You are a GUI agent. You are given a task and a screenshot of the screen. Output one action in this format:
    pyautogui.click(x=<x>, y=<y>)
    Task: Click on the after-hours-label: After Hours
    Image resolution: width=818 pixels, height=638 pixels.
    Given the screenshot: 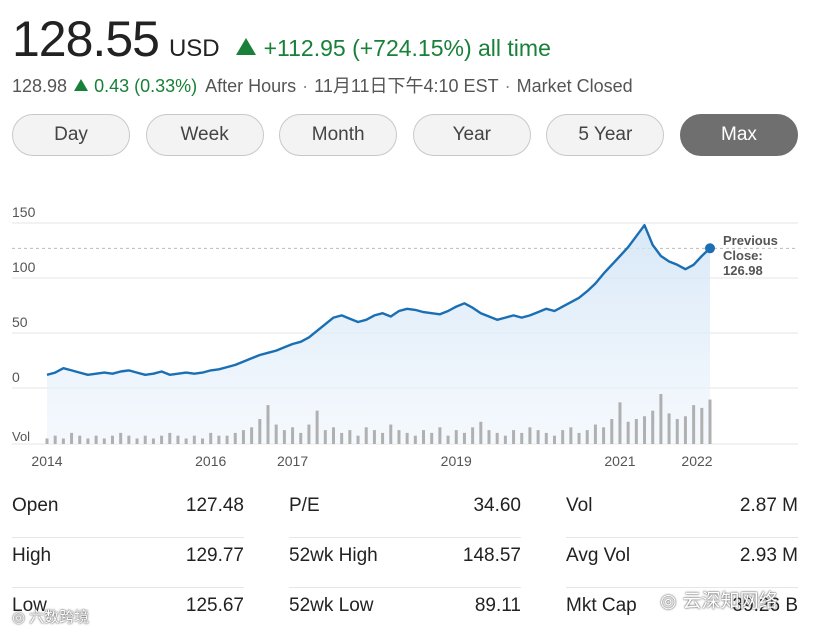 What is the action you would take?
    pyautogui.click(x=251, y=86)
    